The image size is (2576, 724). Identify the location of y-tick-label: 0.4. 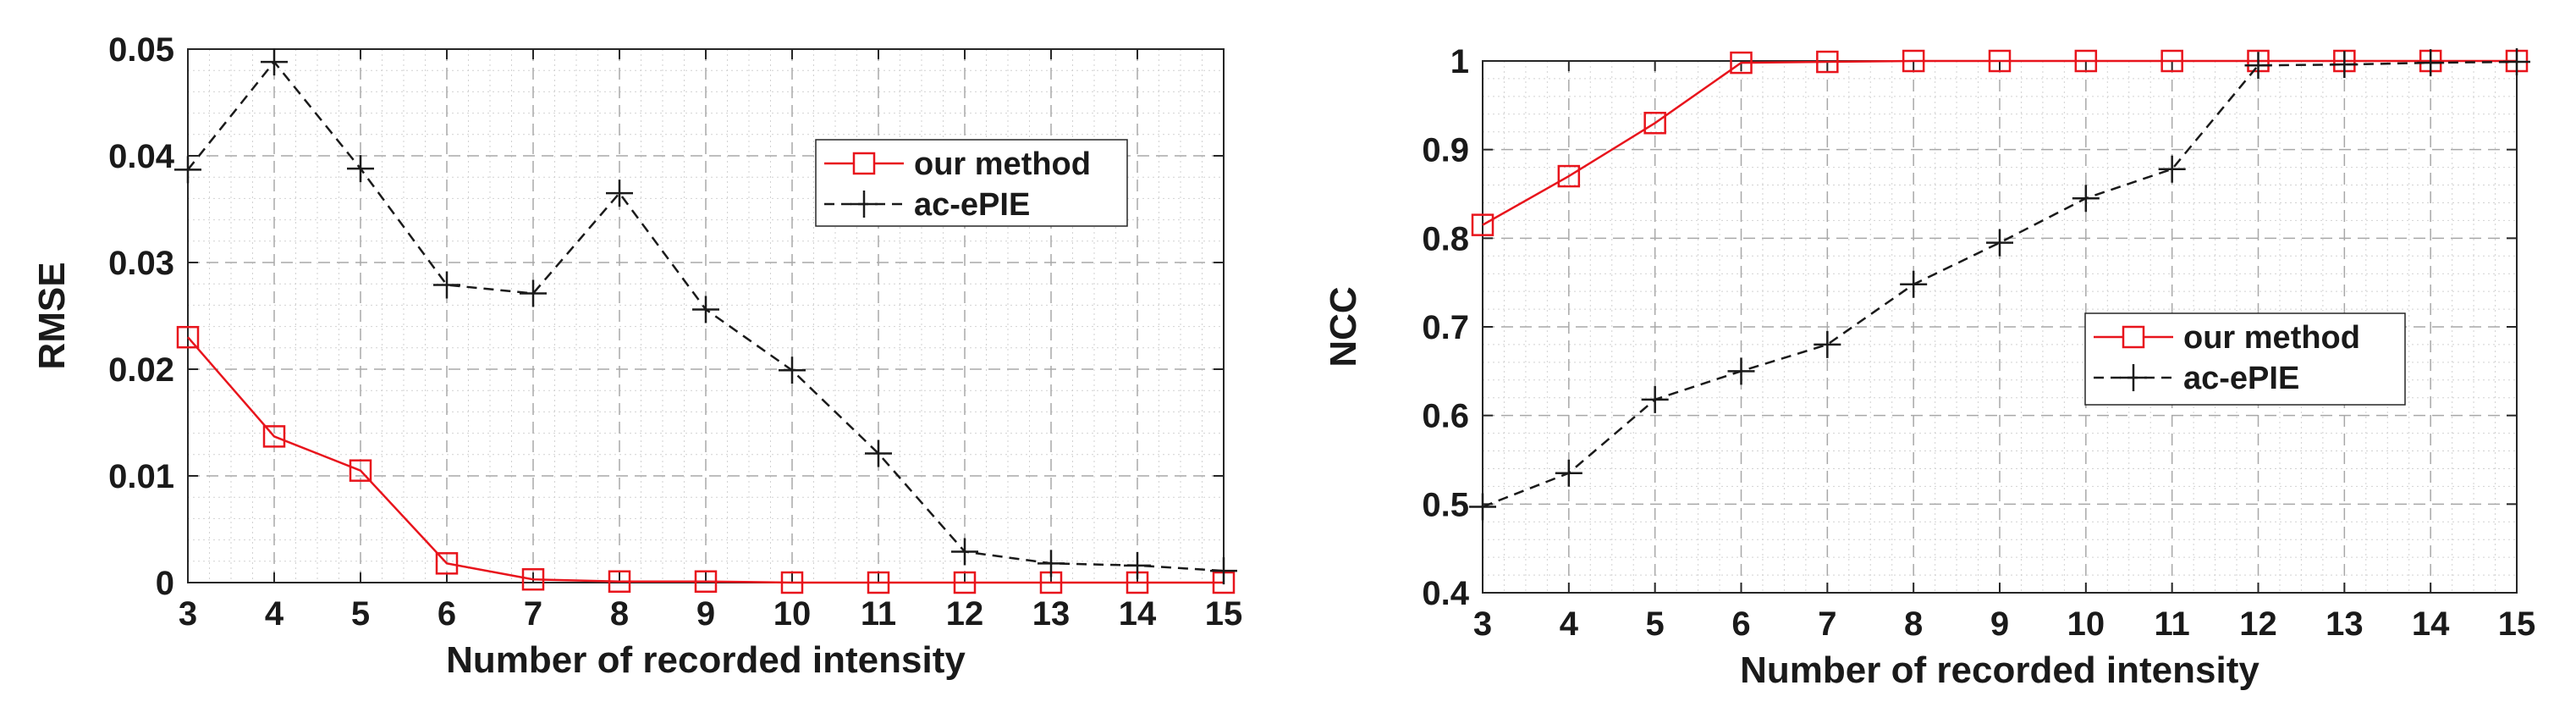
(1445, 593).